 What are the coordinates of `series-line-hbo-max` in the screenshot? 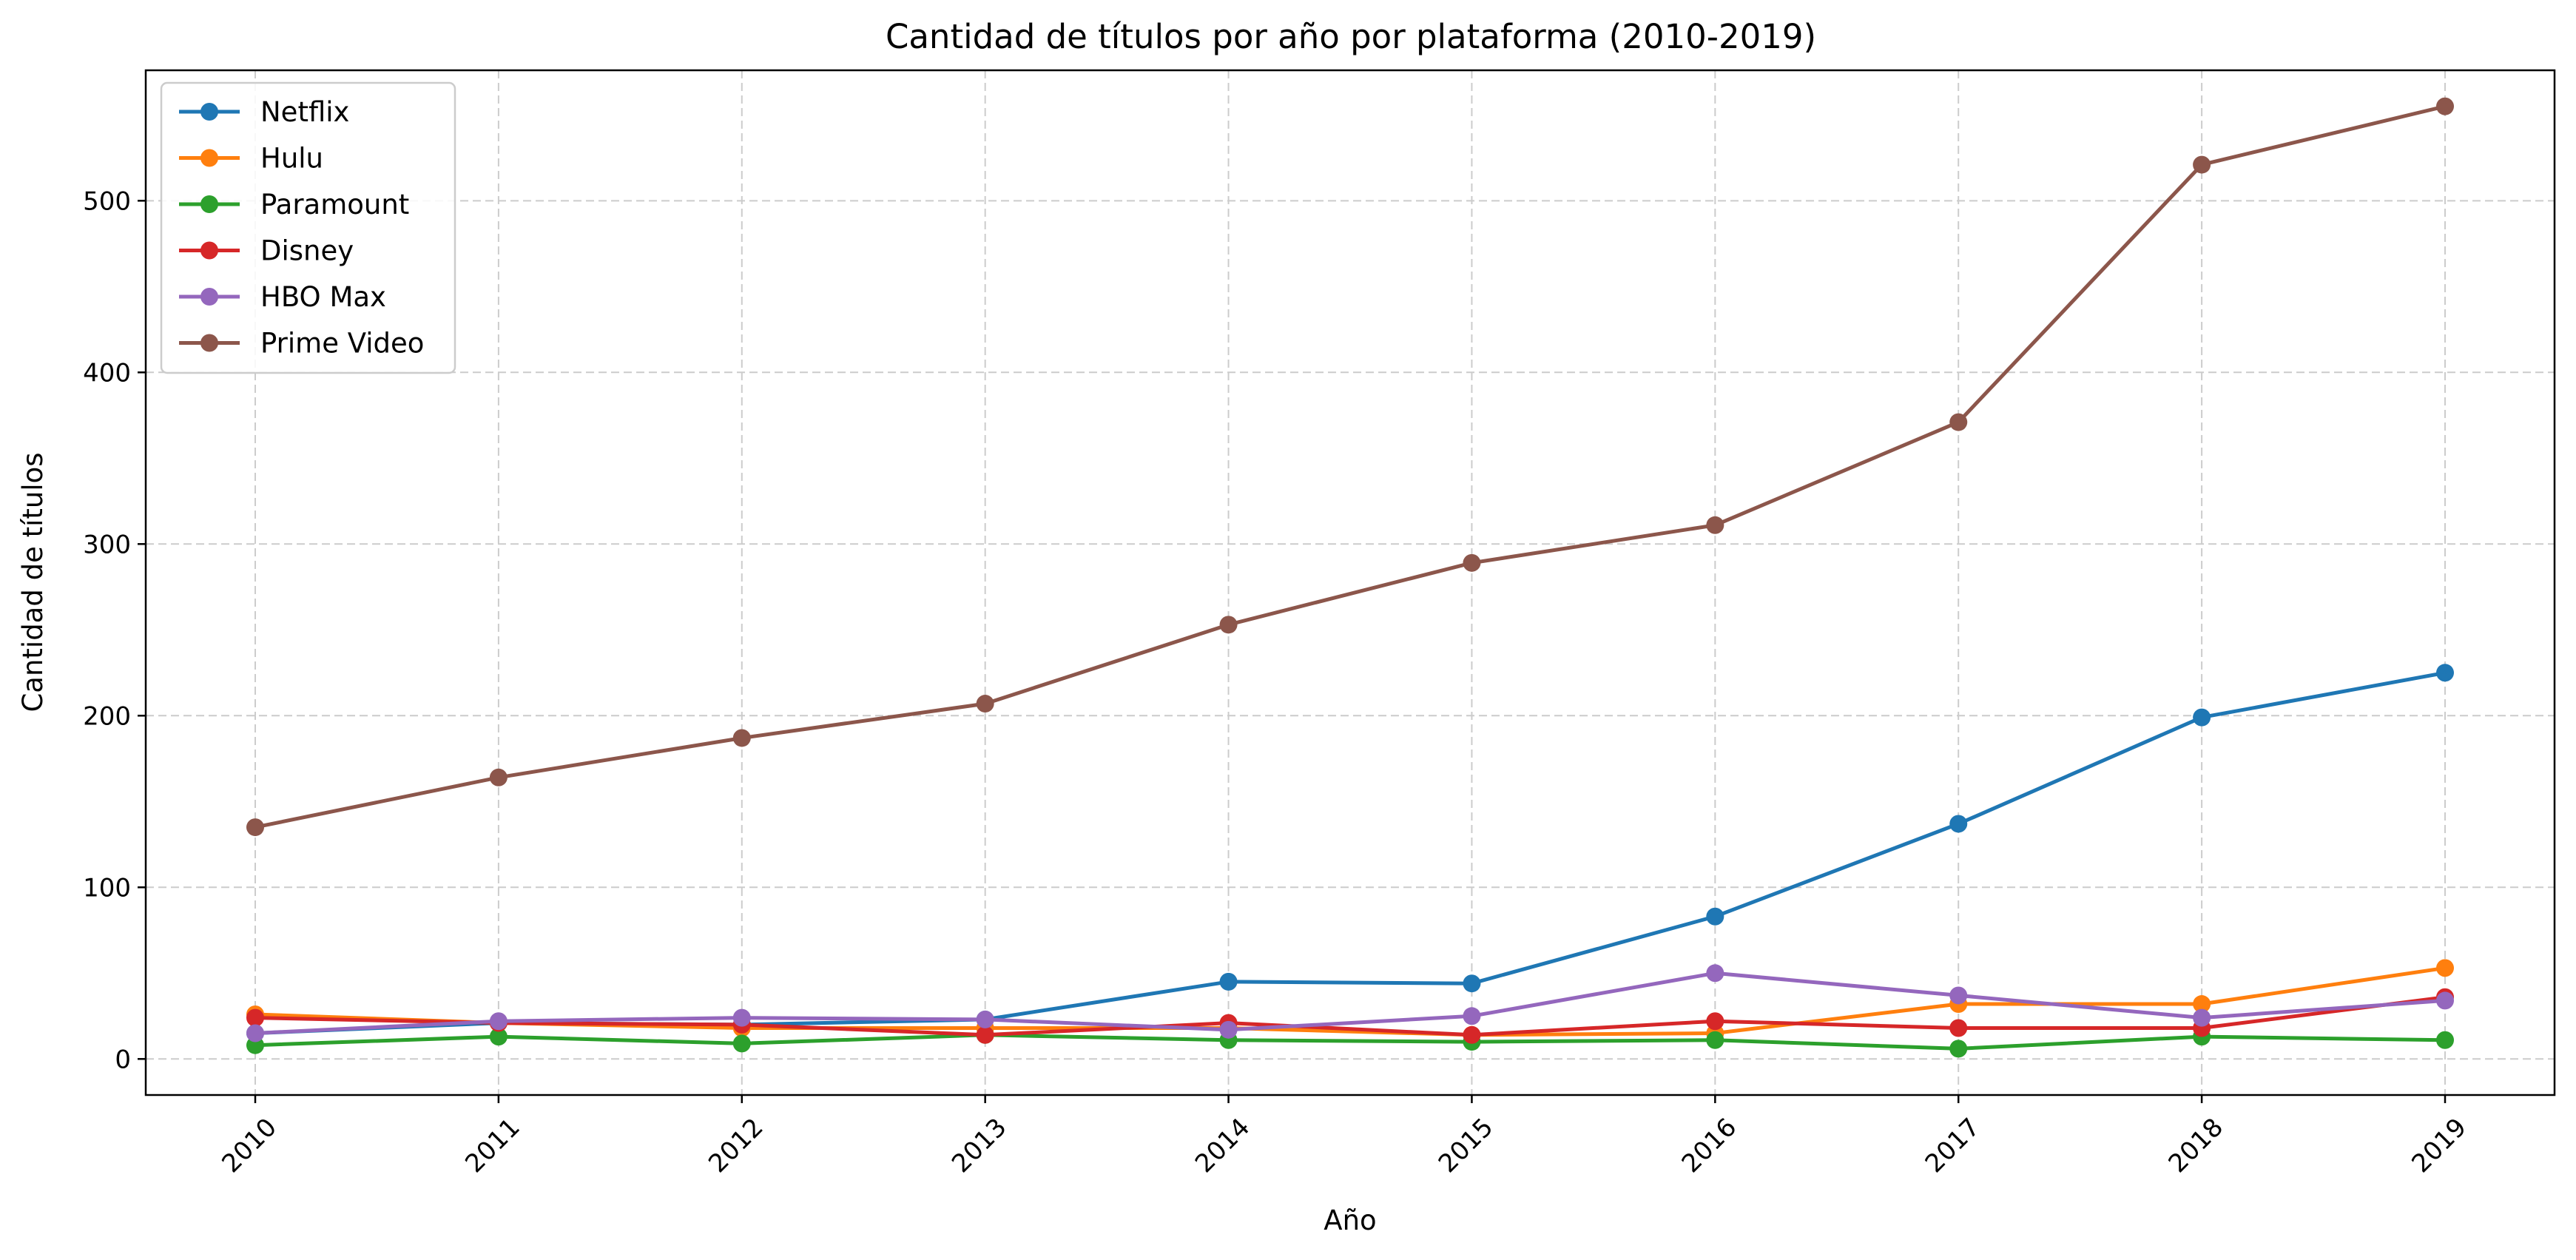 It's located at (1350, 1003).